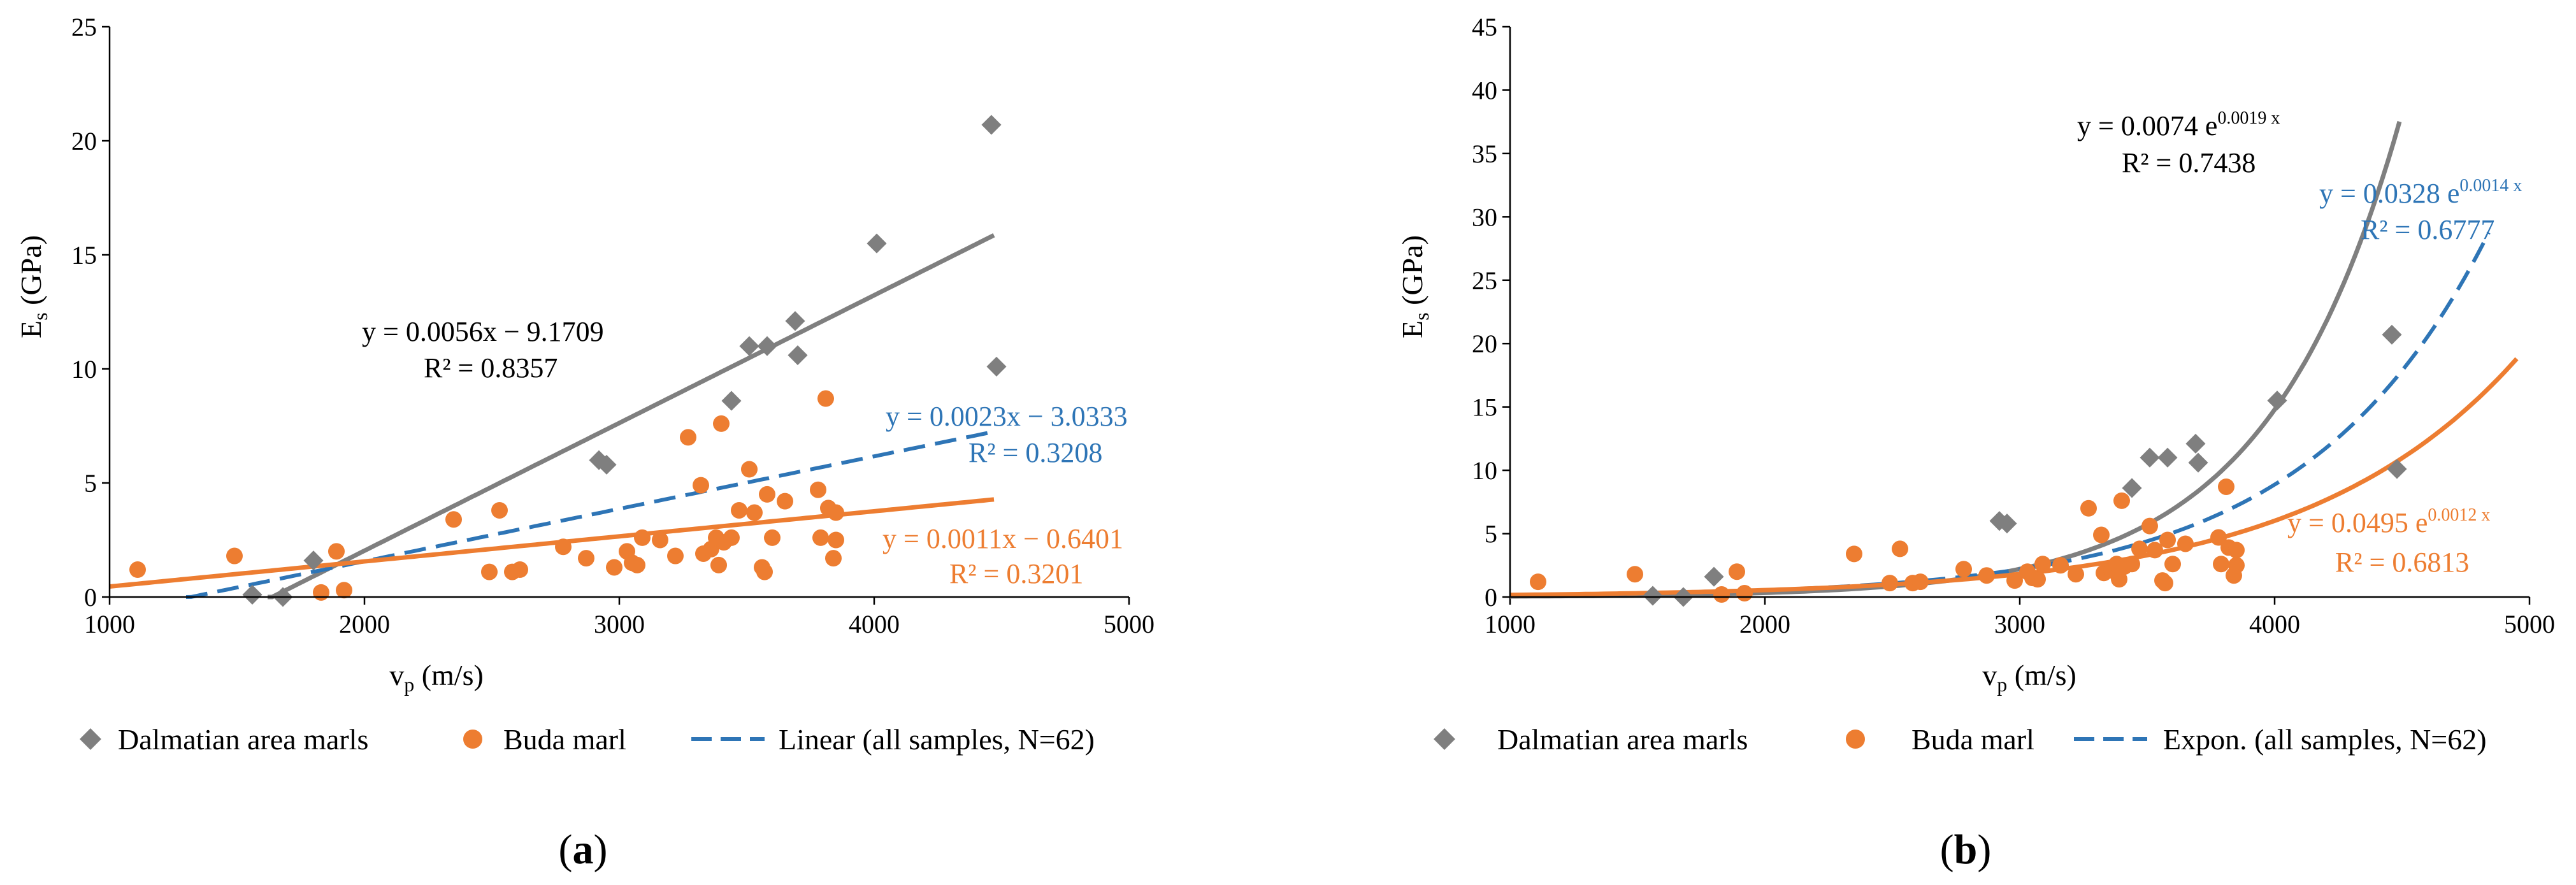 This screenshot has width=2576, height=885. Describe the element at coordinates (1510, 624) in the screenshot. I see `x-tick-label: 1000` at that location.